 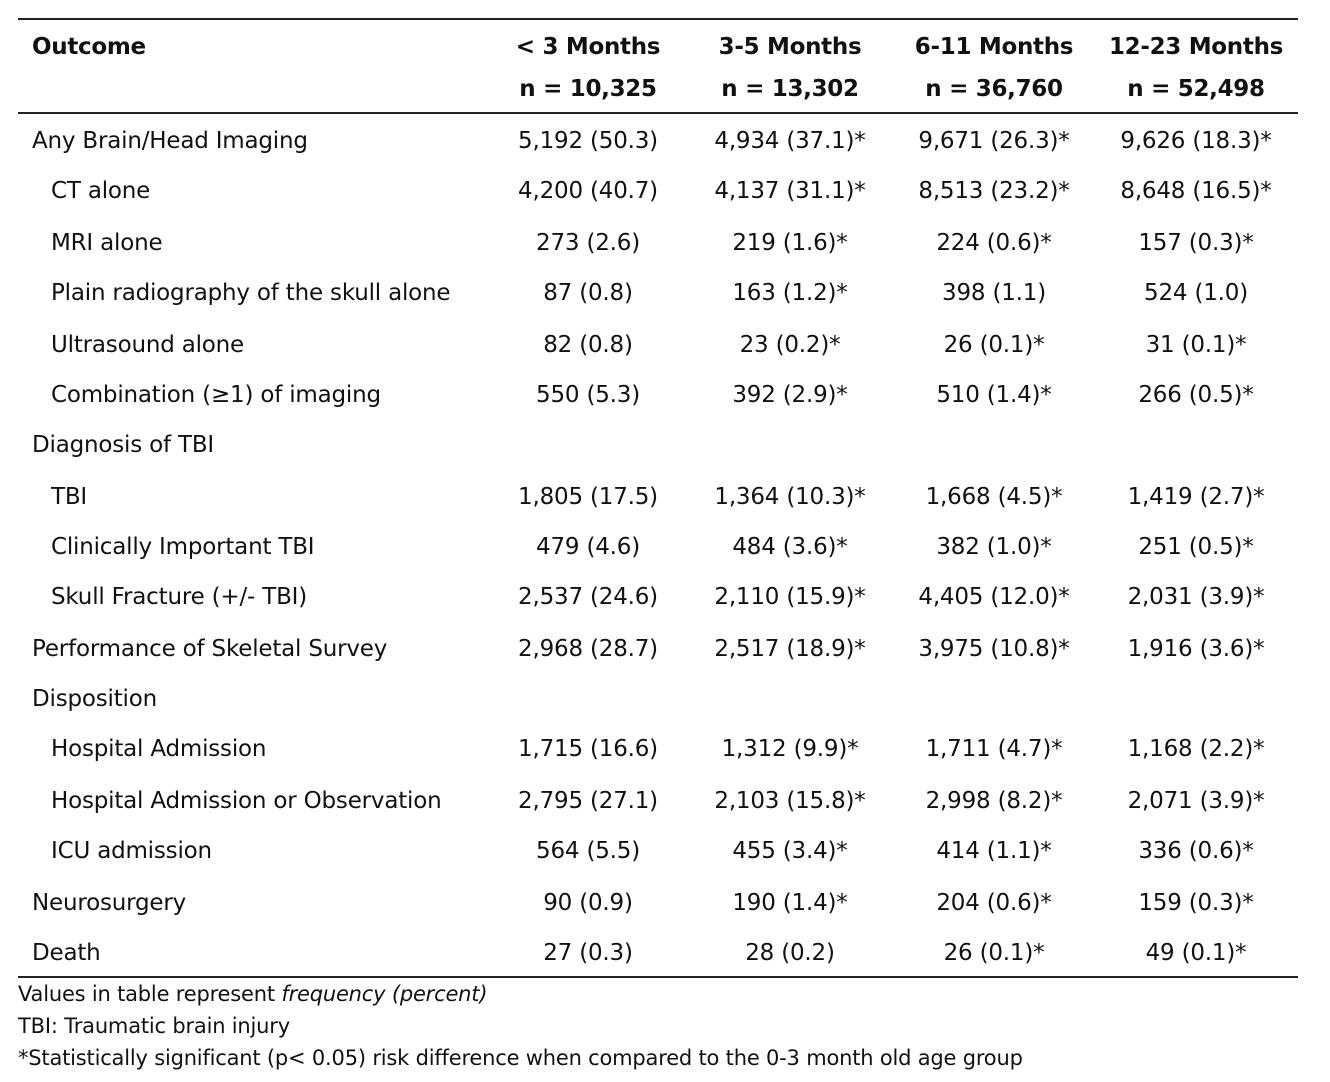 I want to click on row-value: 510 (1.4)*, so click(x=994, y=395).